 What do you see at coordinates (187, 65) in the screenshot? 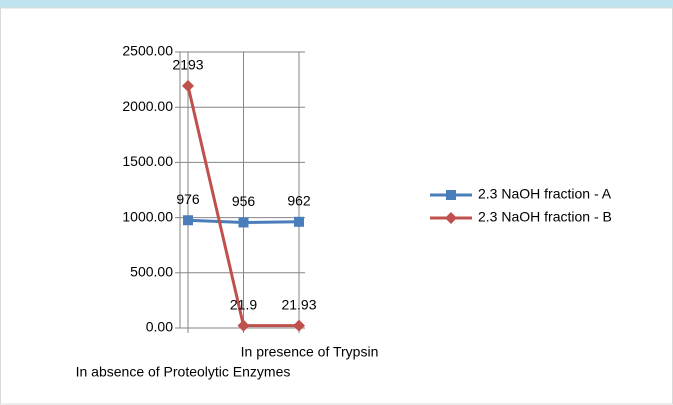
I see `data-label: 2193` at bounding box center [187, 65].